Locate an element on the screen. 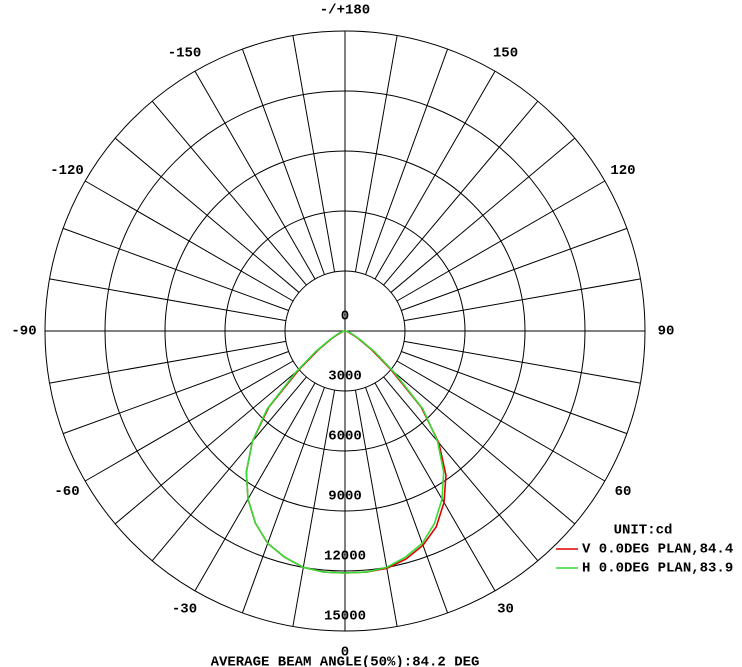 The width and height of the screenshot is (742, 667). theta-tick-label: 90 is located at coordinates (666, 332).